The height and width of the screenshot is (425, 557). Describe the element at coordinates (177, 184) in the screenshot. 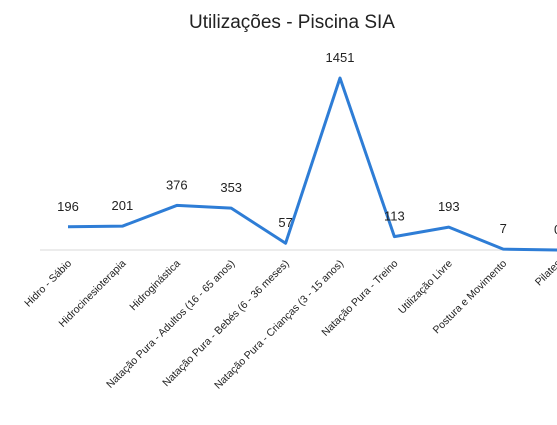

I see `data-label: 376` at that location.